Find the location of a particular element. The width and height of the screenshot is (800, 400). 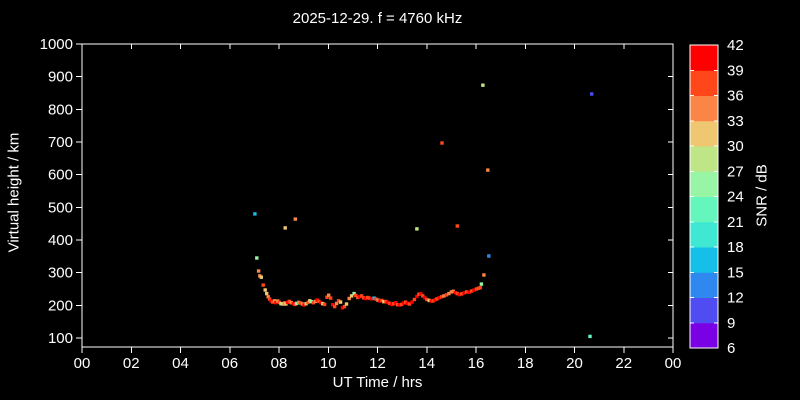

y-tick-label: 200 is located at coordinates (60, 305).